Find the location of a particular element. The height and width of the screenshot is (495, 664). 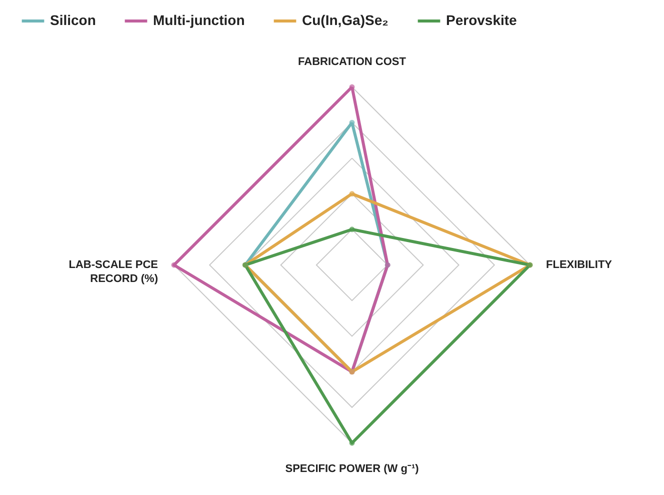

spoke-label: FABRICATION COST is located at coordinates (352, 62).